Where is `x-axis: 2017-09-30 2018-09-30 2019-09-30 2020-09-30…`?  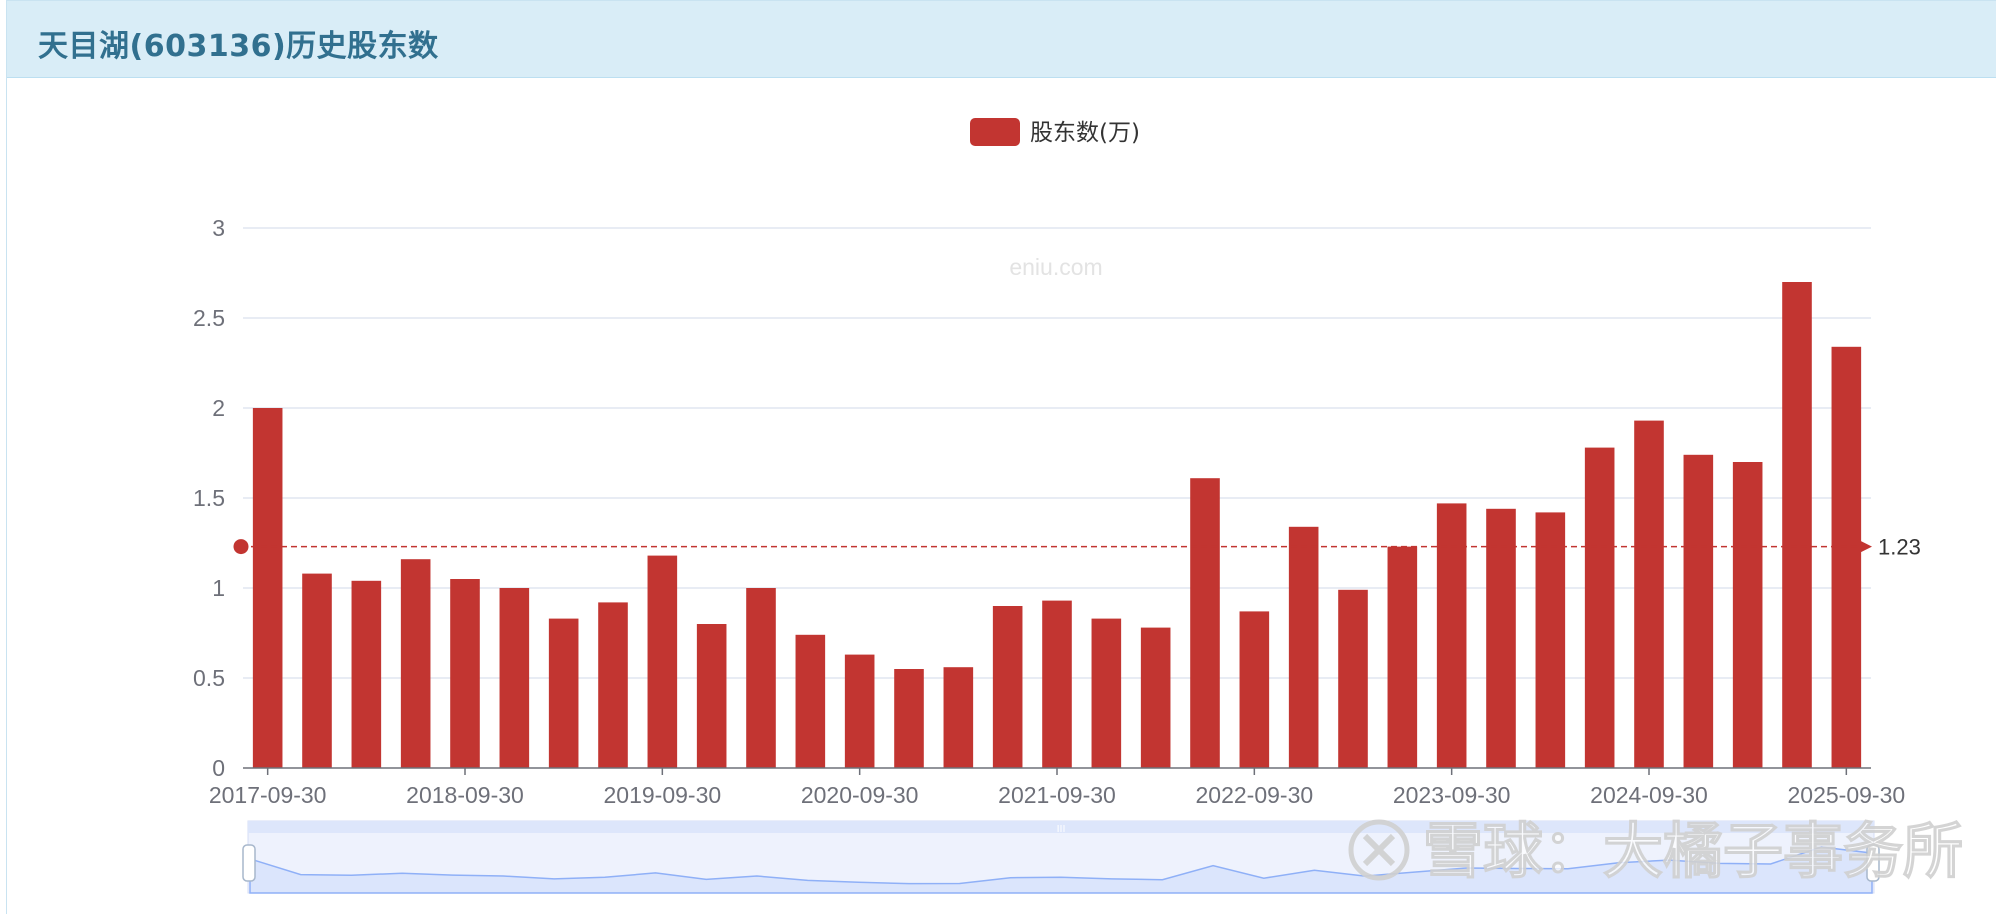
x-axis: 2017-09-30 2018-09-30 2019-09-30 2020-09-30… is located at coordinates (1057, 787).